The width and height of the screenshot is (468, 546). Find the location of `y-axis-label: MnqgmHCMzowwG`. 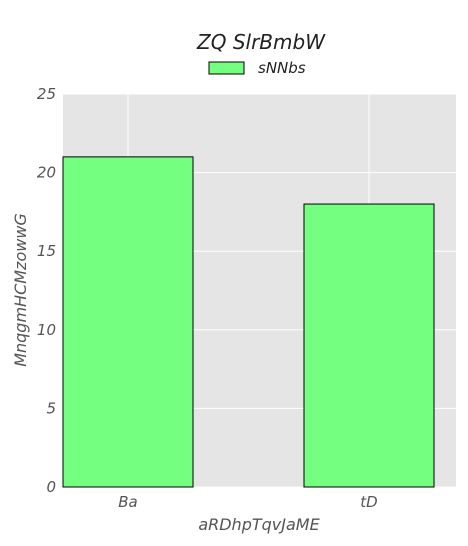

y-axis-label: MnqgmHCMzowwG is located at coordinates (20, 290).